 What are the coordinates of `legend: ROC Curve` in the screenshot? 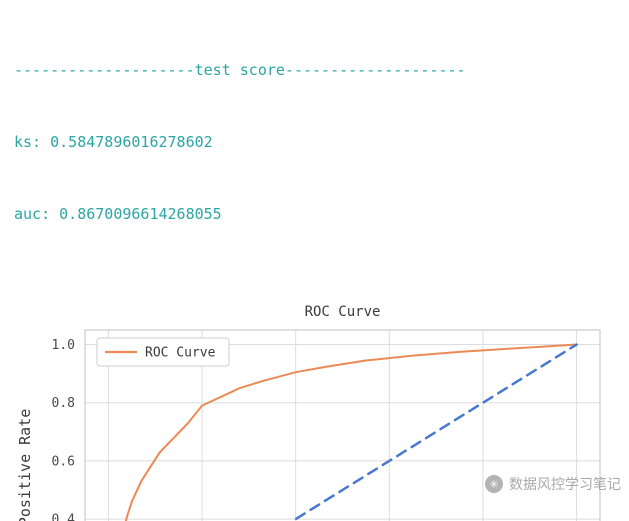 It's located at (163, 352).